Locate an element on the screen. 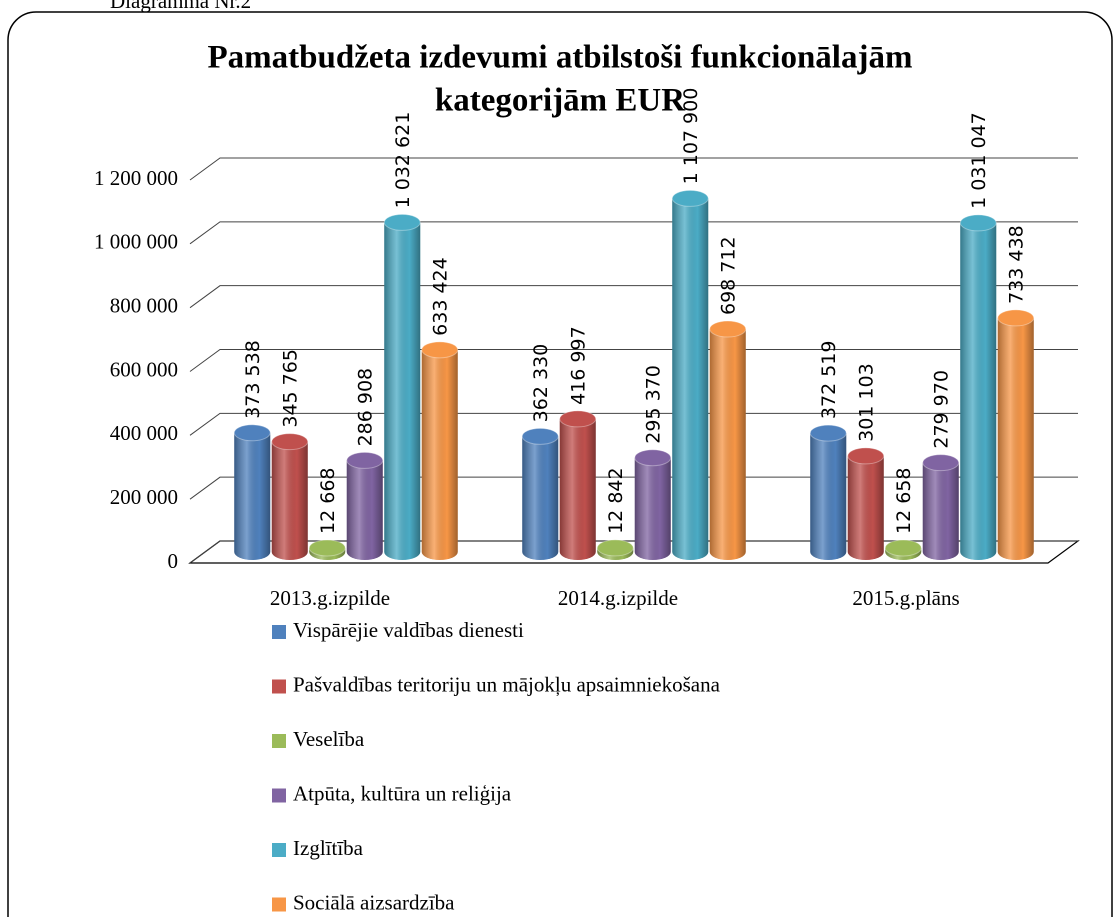 The height and width of the screenshot is (917, 1120). legend-label: Vispārējie valdības dienesti is located at coordinates (408, 630).